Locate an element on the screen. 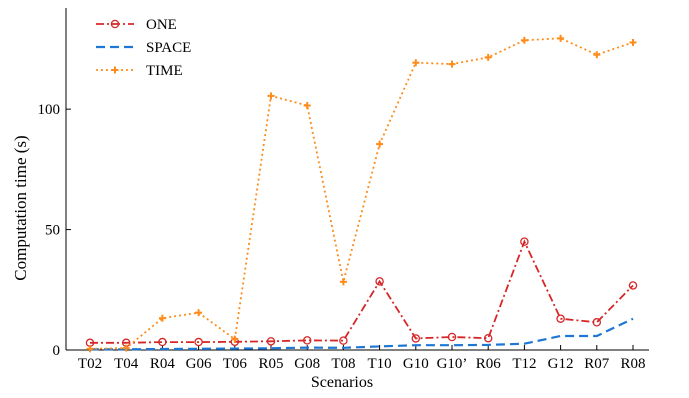 This screenshot has height=398, width=689. legend-entry-space: SPACE is located at coordinates (143, 48).